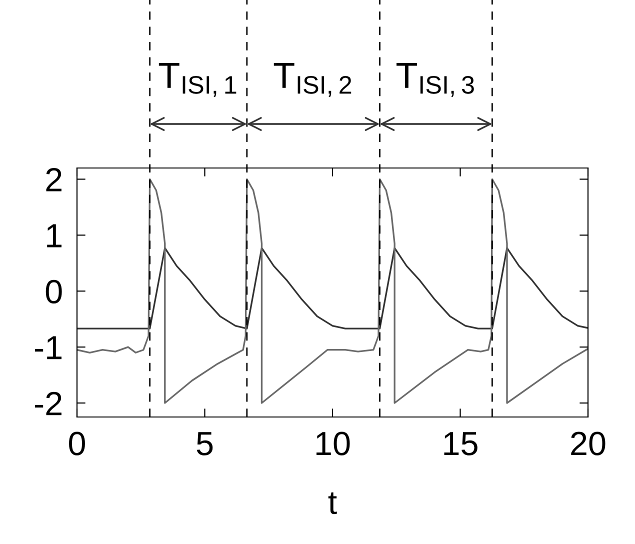 This screenshot has height=544, width=635. What do you see at coordinates (48, 348) in the screenshot?
I see `y-tick-label: -1` at bounding box center [48, 348].